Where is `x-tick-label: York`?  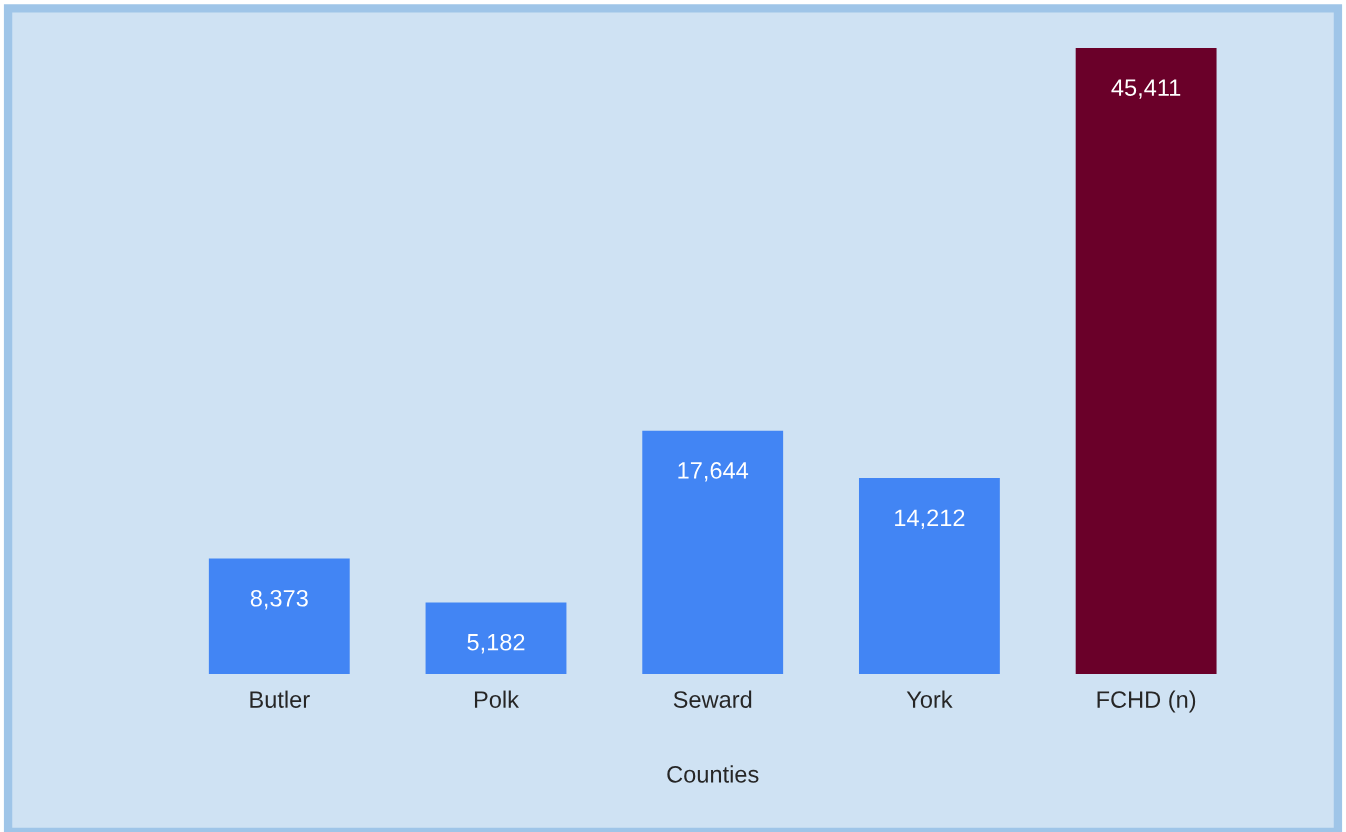 x-tick-label: York is located at coordinates (929, 699).